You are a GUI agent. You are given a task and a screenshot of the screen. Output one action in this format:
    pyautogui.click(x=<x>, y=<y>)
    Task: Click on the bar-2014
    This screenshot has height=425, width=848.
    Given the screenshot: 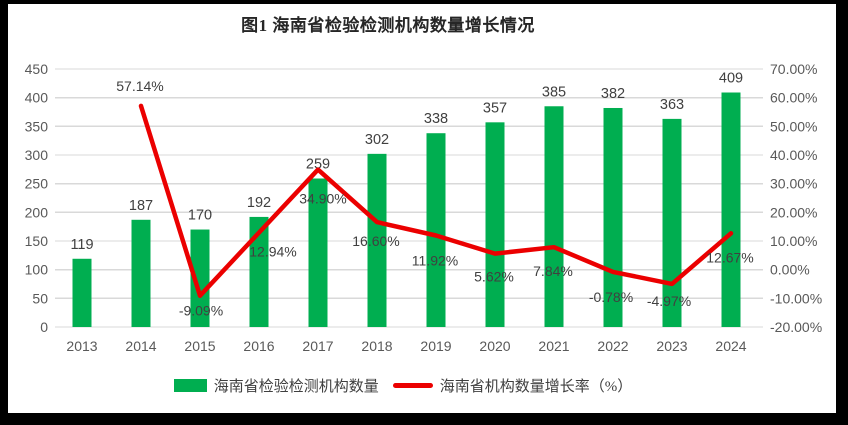 What is the action you would take?
    pyautogui.click(x=141, y=273)
    